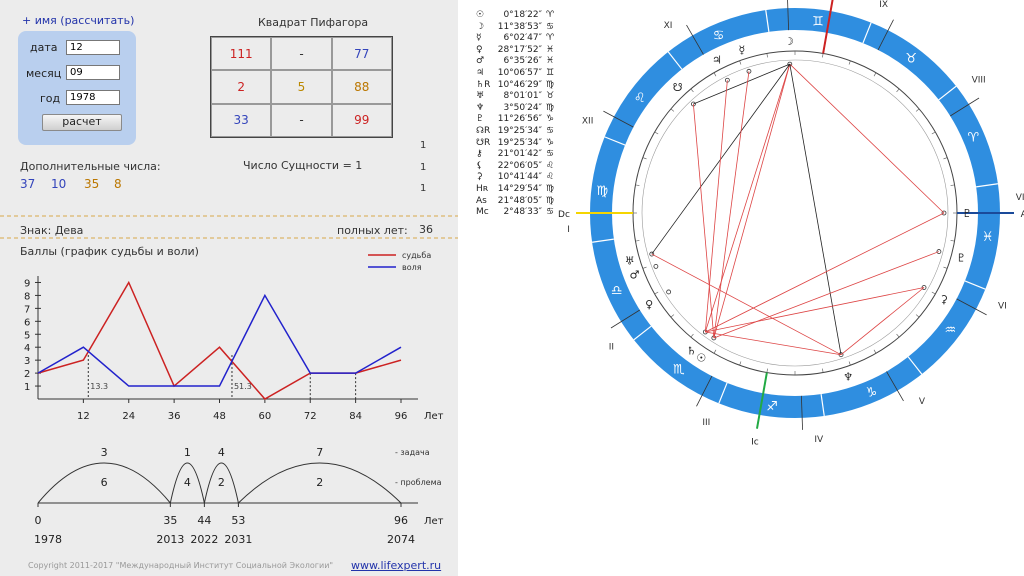 Image resolution: width=1024 pixels, height=576 pixels. I want to click on year-input: 1978, so click(93, 97).